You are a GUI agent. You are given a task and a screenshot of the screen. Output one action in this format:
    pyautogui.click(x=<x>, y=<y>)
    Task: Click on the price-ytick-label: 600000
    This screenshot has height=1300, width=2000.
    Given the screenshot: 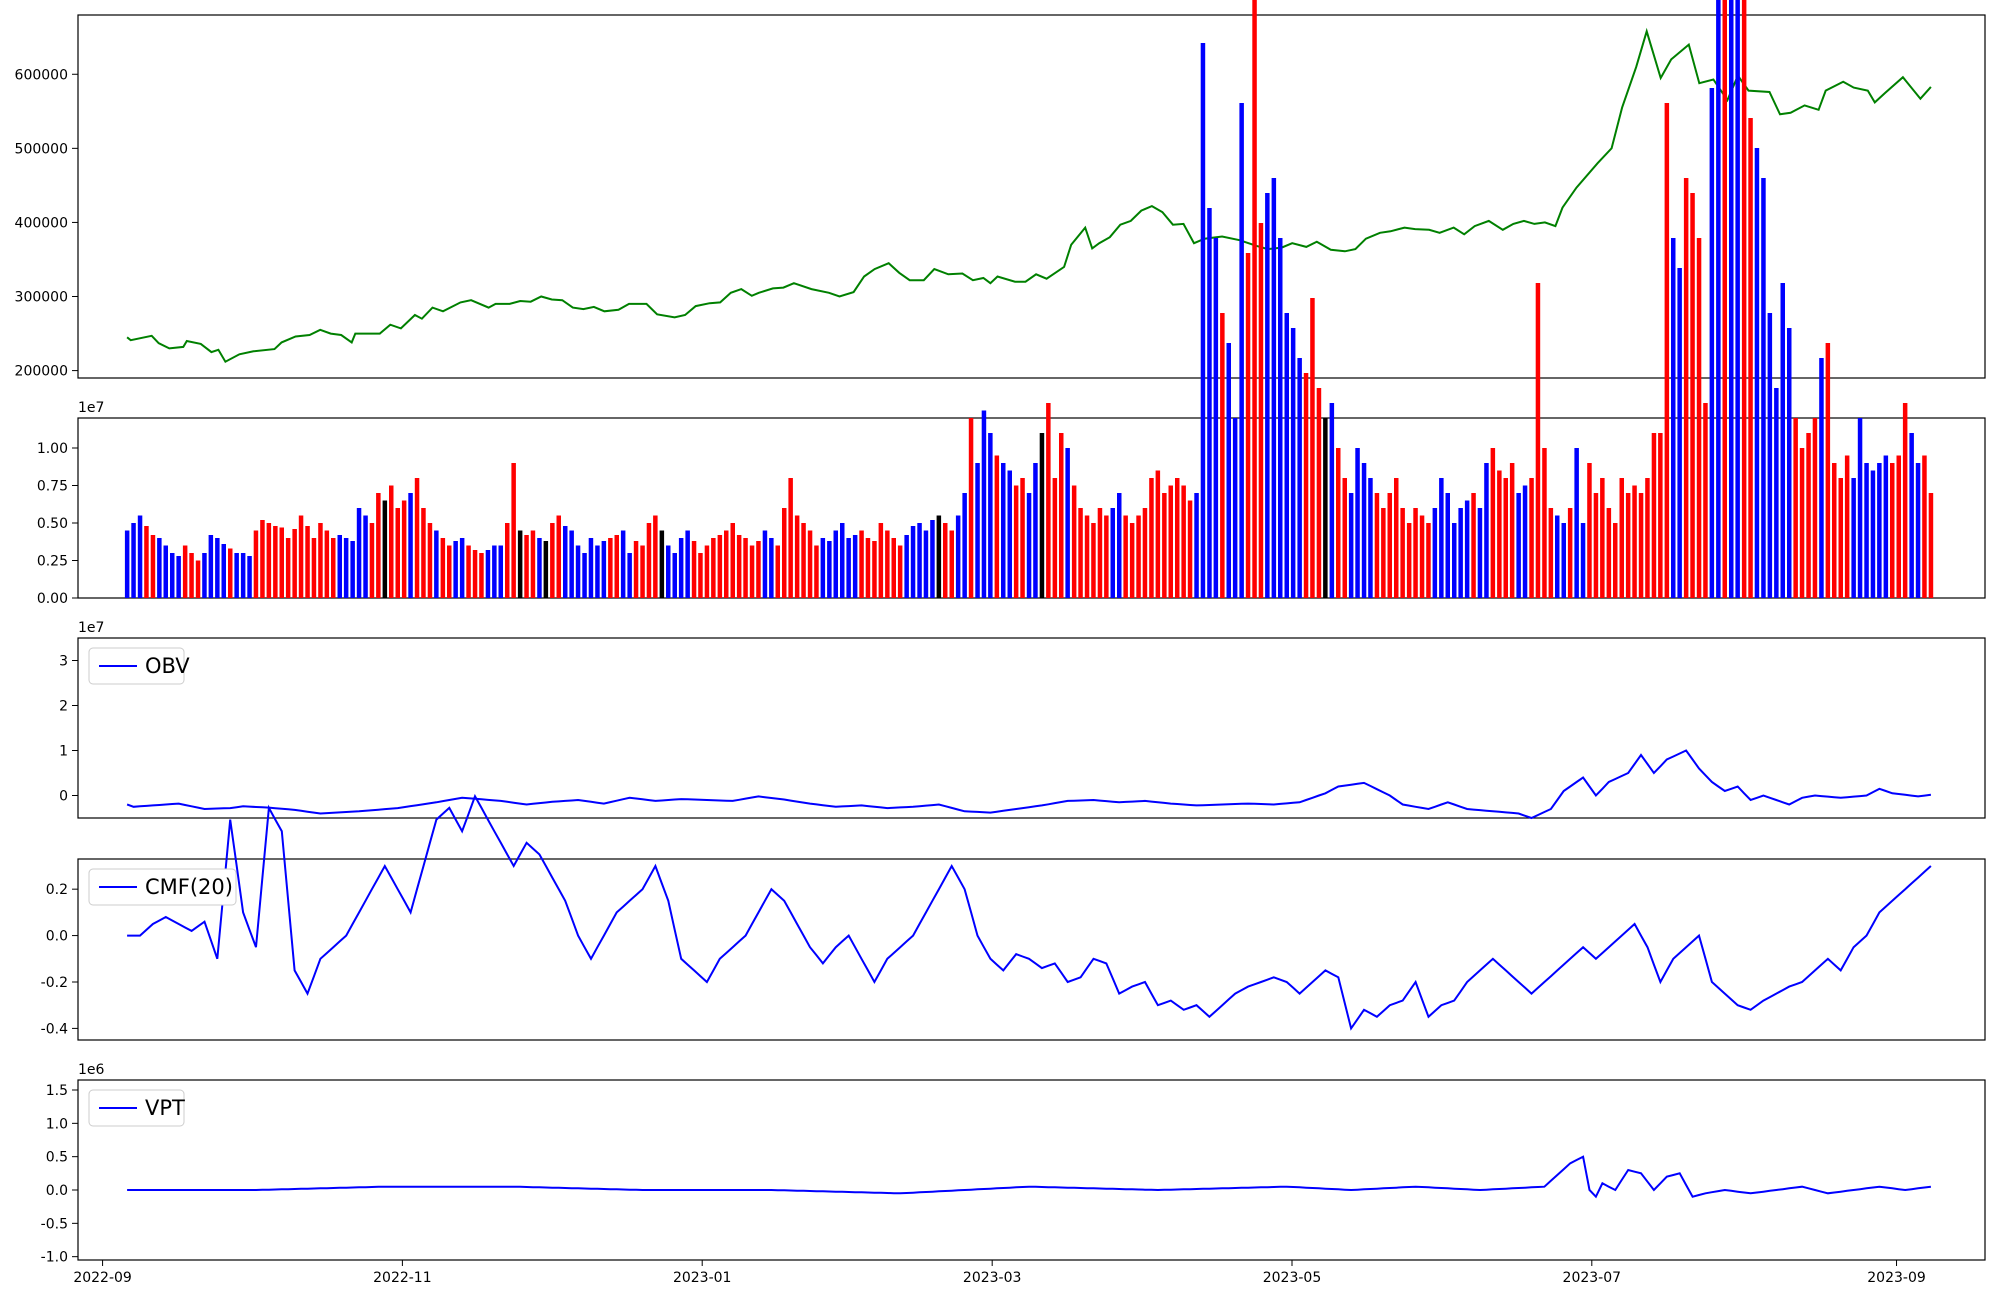 What is the action you would take?
    pyautogui.click(x=41, y=75)
    